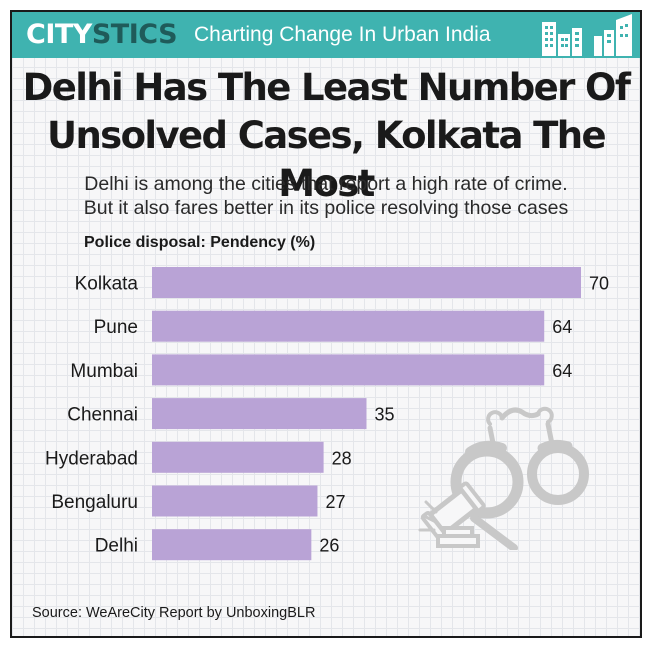 The height and width of the screenshot is (652, 654). What do you see at coordinates (342, 34) in the screenshot?
I see `tagline: Charting Change In Urban India` at bounding box center [342, 34].